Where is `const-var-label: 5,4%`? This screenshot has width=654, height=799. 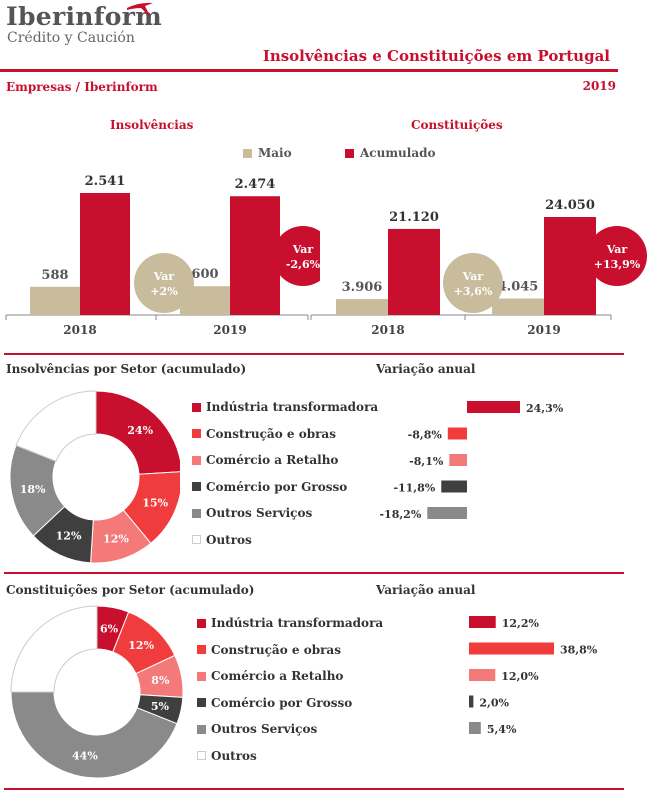
const-var-label: 5,4% is located at coordinates (502, 729).